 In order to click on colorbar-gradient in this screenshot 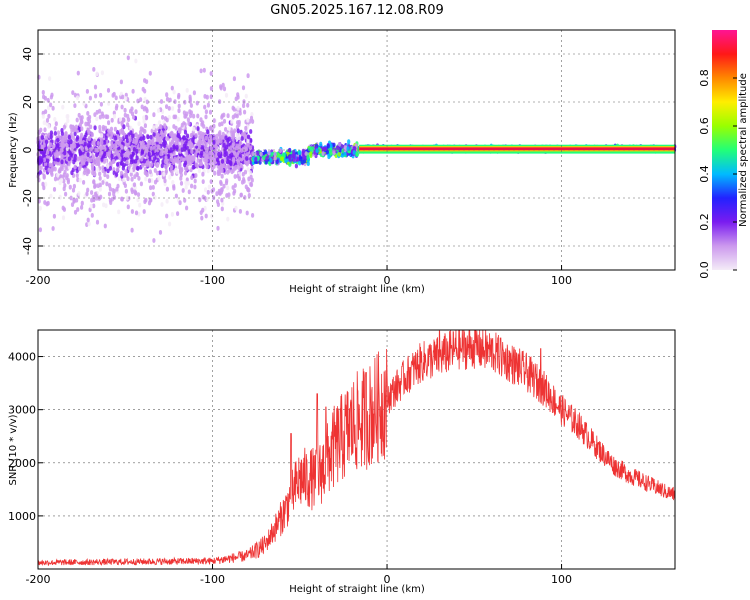, I will do `click(724, 150)`.